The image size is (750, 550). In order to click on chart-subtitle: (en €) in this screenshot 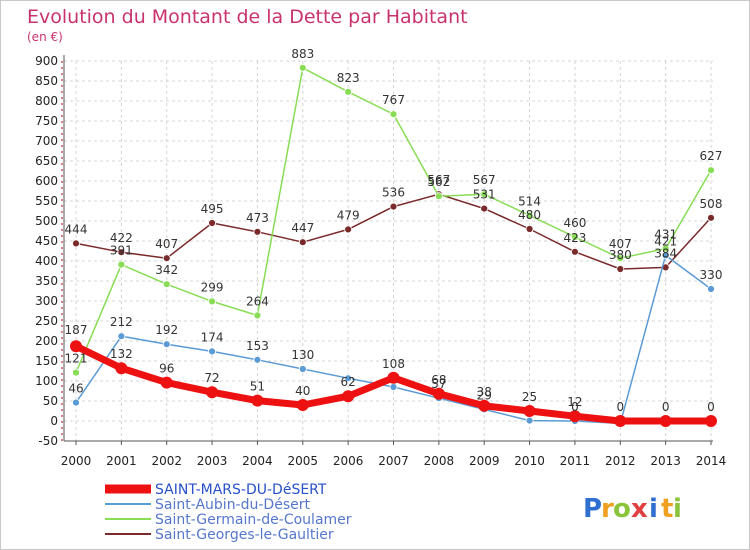, I will do `click(45, 37)`.